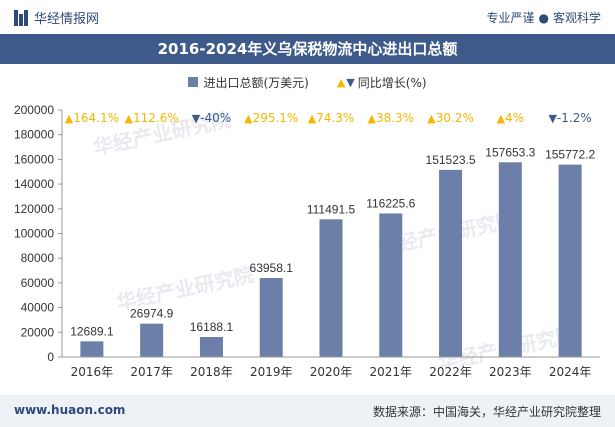 The height and width of the screenshot is (427, 615). I want to click on x-tick-label: 2023年, so click(510, 372).